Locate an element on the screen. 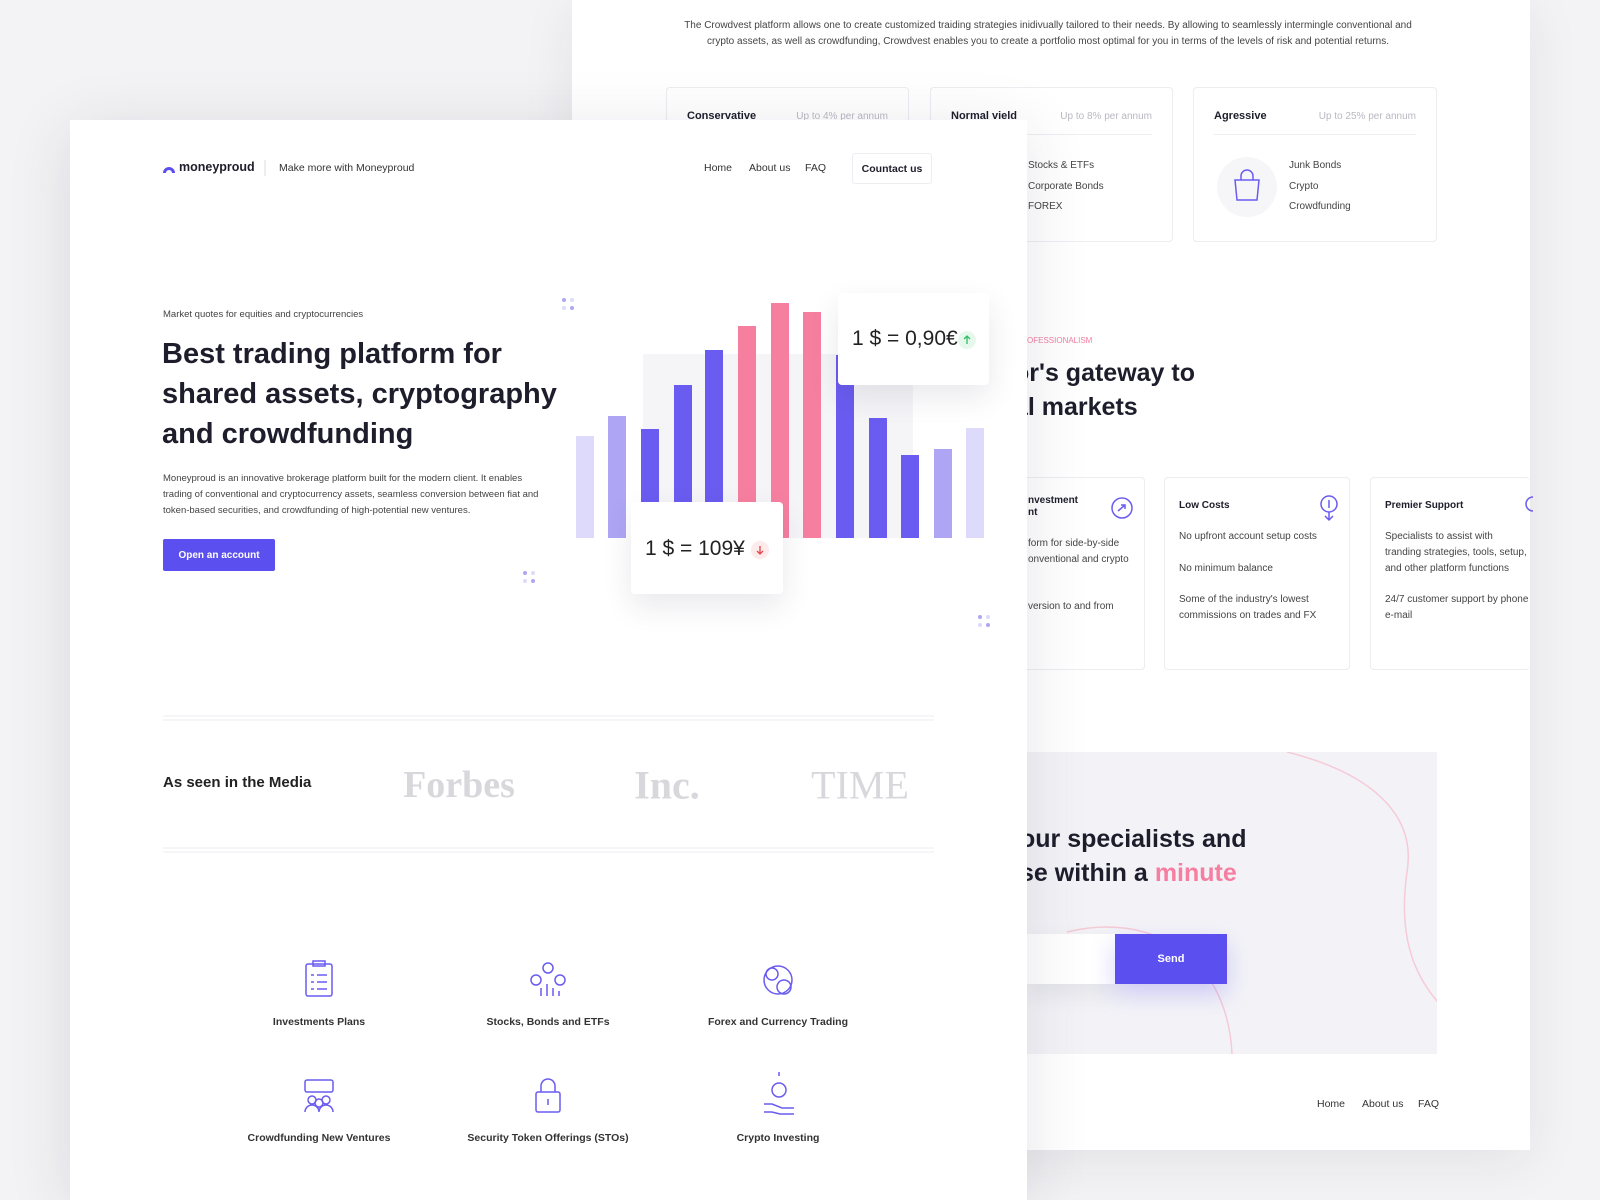 Image resolution: width=1600 pixels, height=1200 pixels. decor-dots is located at coordinates (756, 462).